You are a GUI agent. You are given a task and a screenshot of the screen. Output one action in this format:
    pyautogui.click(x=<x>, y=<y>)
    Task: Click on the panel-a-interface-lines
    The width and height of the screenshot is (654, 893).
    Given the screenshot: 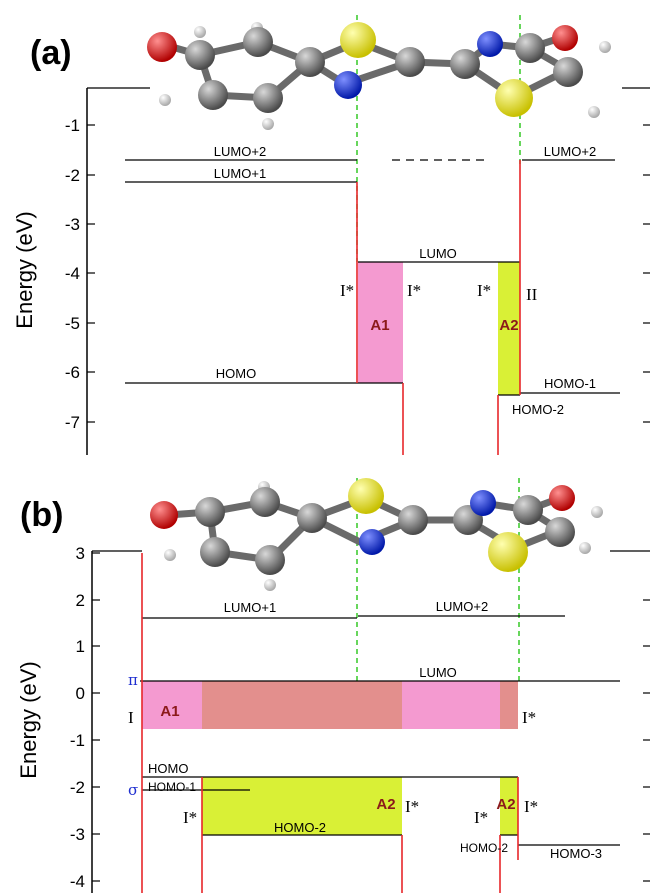 What is the action you would take?
    pyautogui.click(x=438, y=307)
    